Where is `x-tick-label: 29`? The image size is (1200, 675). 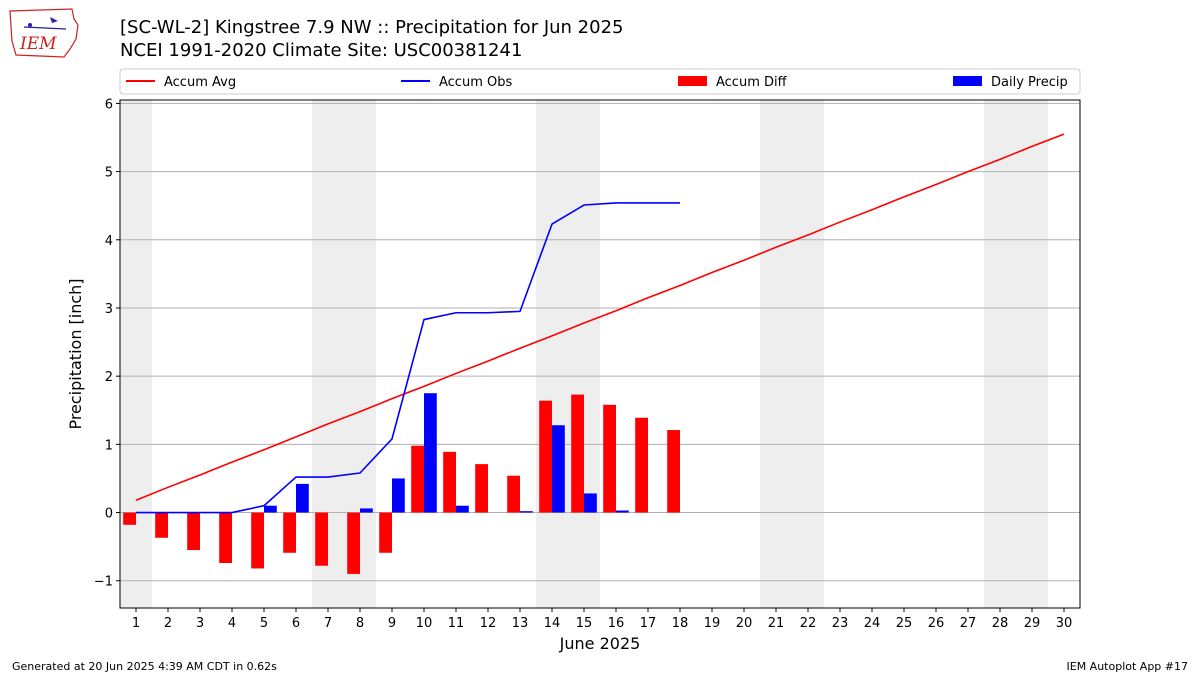
x-tick-label: 29 is located at coordinates (1032, 623).